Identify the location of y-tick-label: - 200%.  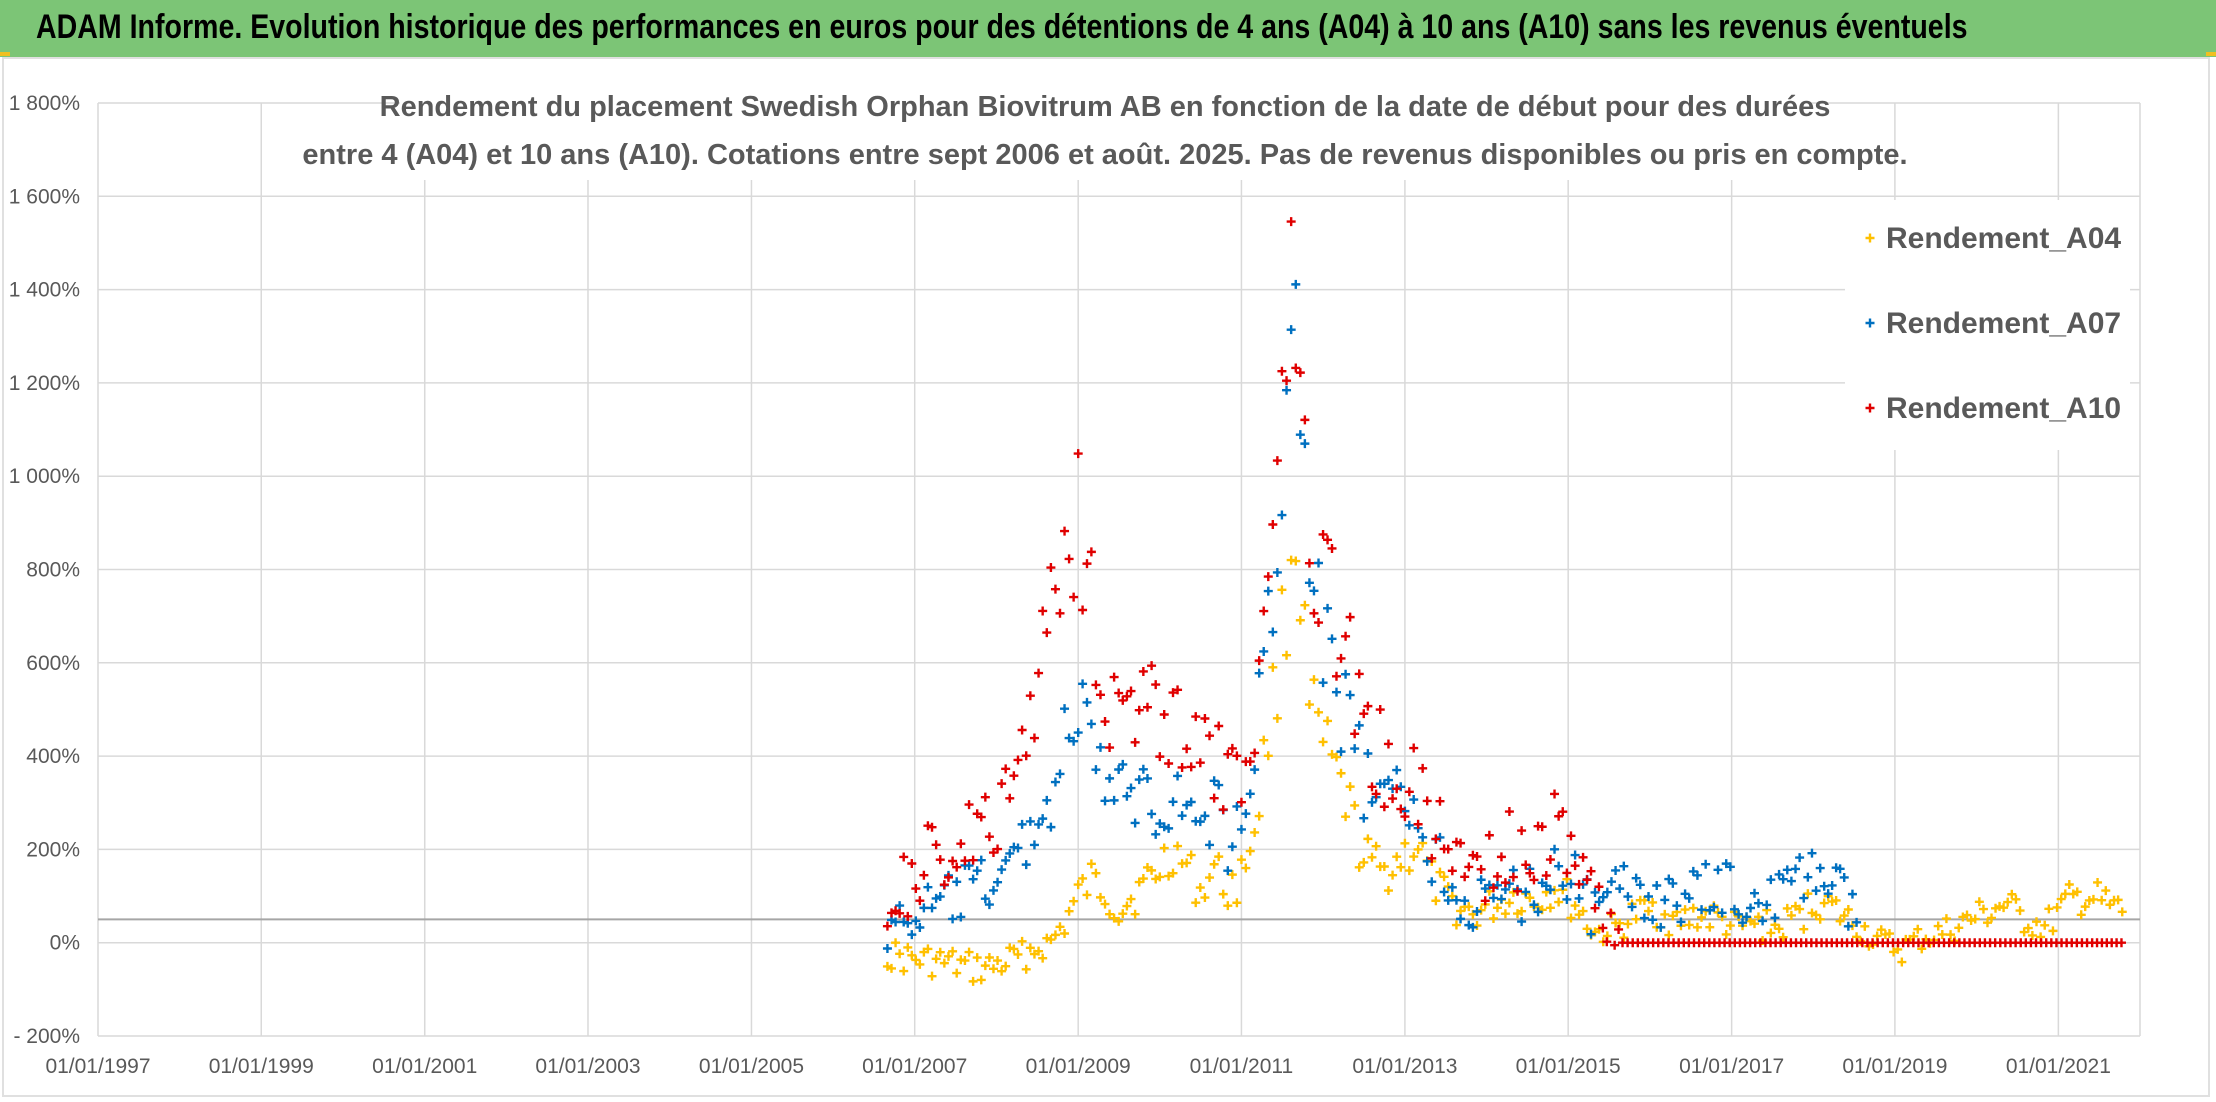
(46, 1036).